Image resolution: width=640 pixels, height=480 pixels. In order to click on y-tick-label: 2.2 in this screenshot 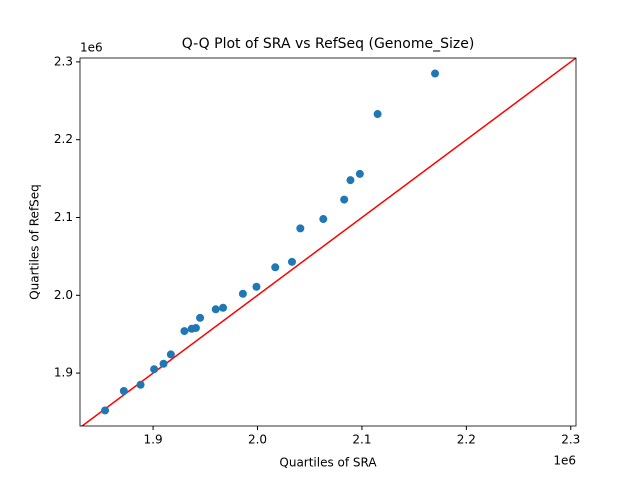, I will do `click(63, 139)`.